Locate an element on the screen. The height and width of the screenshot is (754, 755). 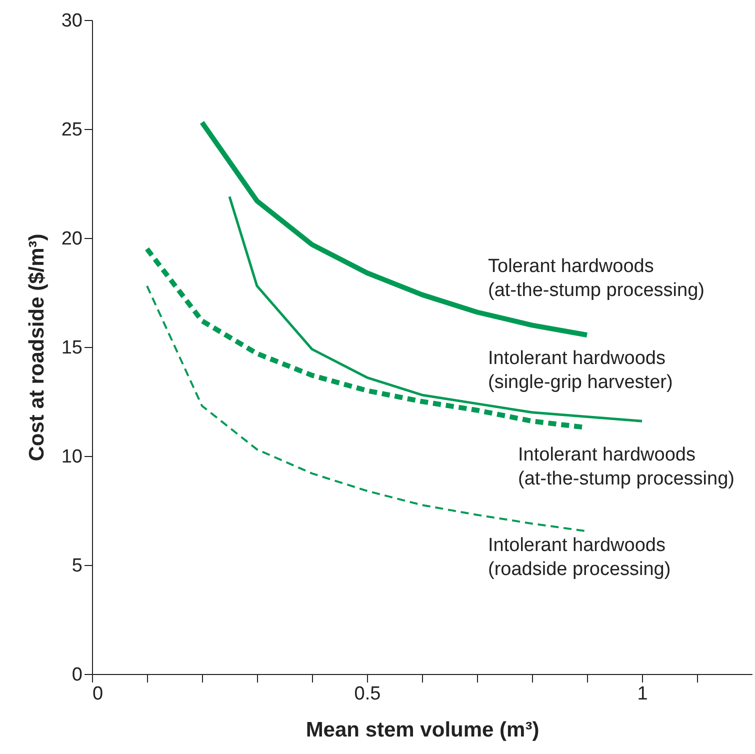
x-tick-label: 0.5 is located at coordinates (367, 694).